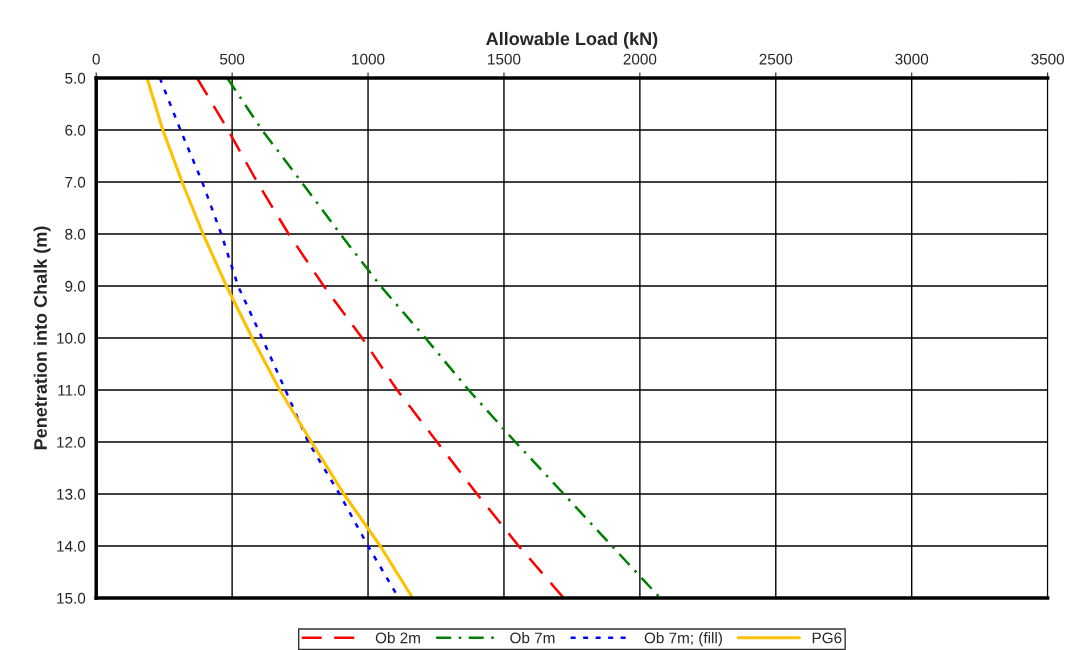 The width and height of the screenshot is (1069, 650). I want to click on legend-label: Ob 2m, so click(397, 638).